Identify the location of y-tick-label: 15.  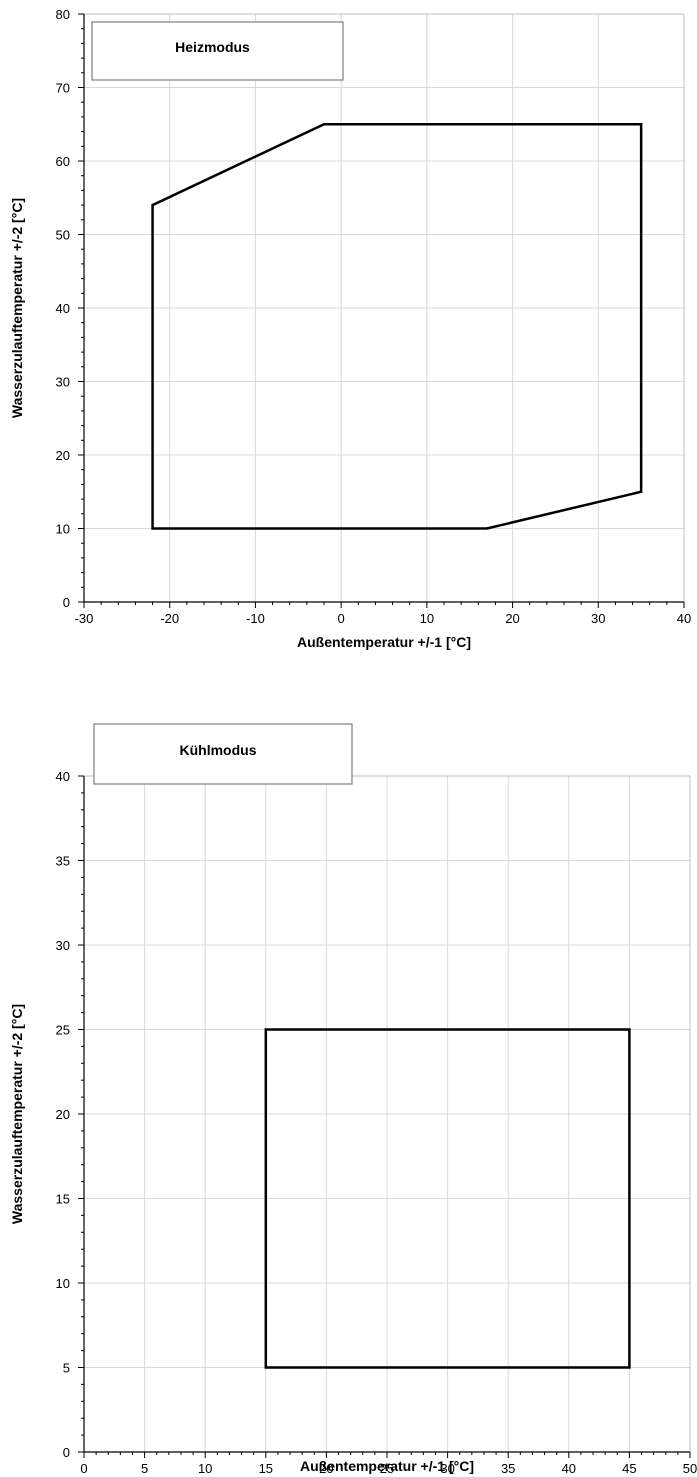
(63, 1199).